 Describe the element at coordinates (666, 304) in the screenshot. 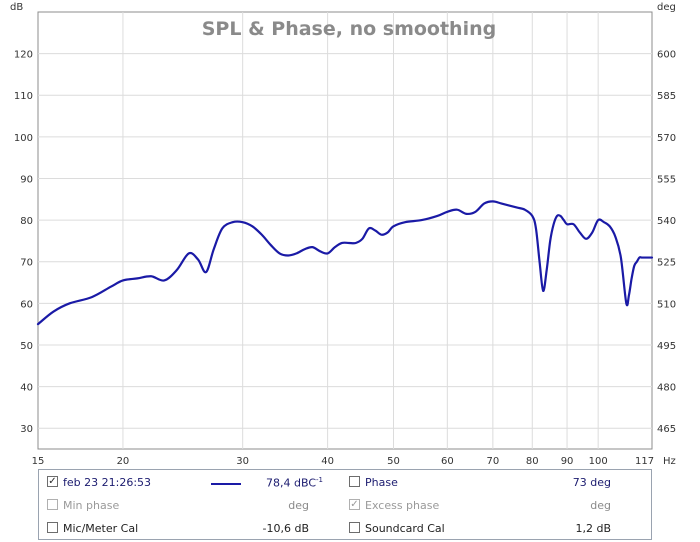

I see `y2-tick-label: 510` at that location.